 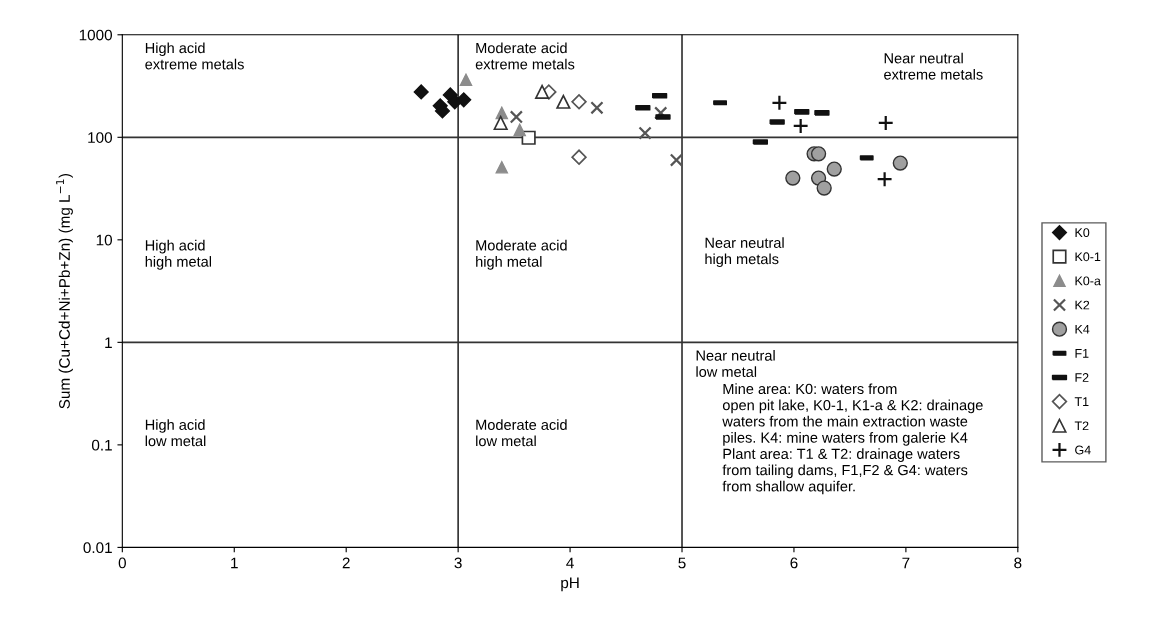 I want to click on annotation: Near neutral extreme metals, so click(x=933, y=66).